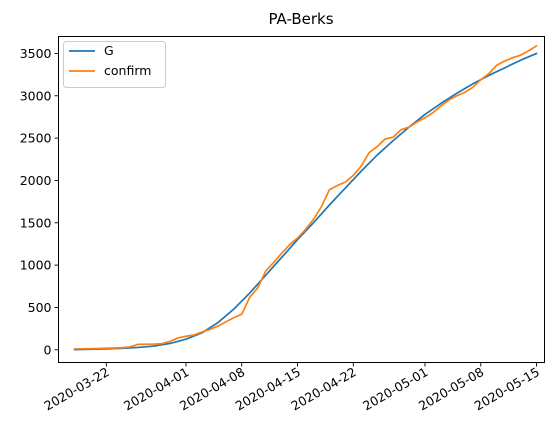 The width and height of the screenshot is (560, 430). Describe the element at coordinates (36, 95) in the screenshot. I see `y-tick-label: 3000` at that location.